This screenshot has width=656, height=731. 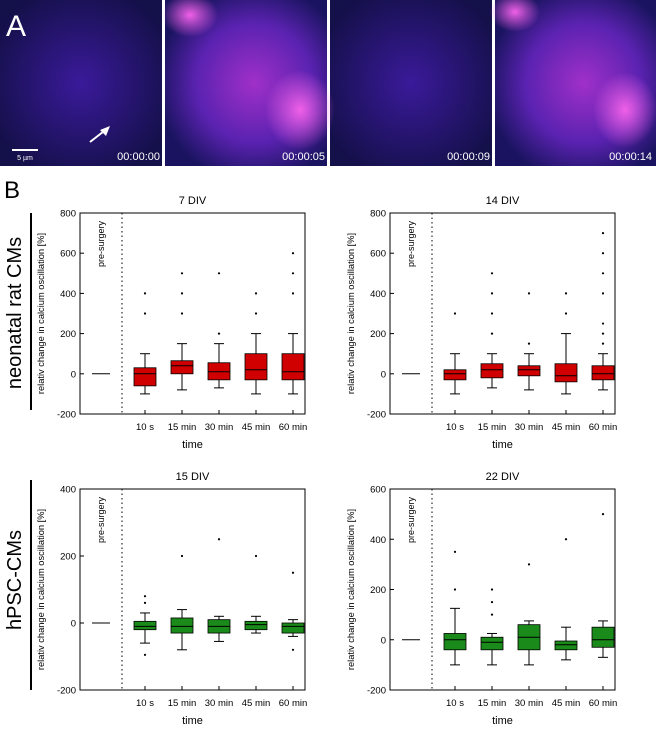 What do you see at coordinates (105, 131) in the screenshot?
I see `arrow-head` at bounding box center [105, 131].